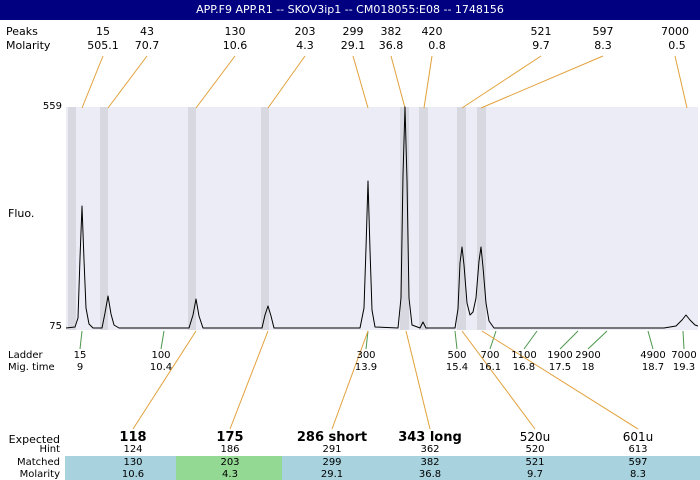 This screenshot has width=700, height=480. What do you see at coordinates (675, 31) in the screenshot?
I see `found-peak-size: 7000` at bounding box center [675, 31].